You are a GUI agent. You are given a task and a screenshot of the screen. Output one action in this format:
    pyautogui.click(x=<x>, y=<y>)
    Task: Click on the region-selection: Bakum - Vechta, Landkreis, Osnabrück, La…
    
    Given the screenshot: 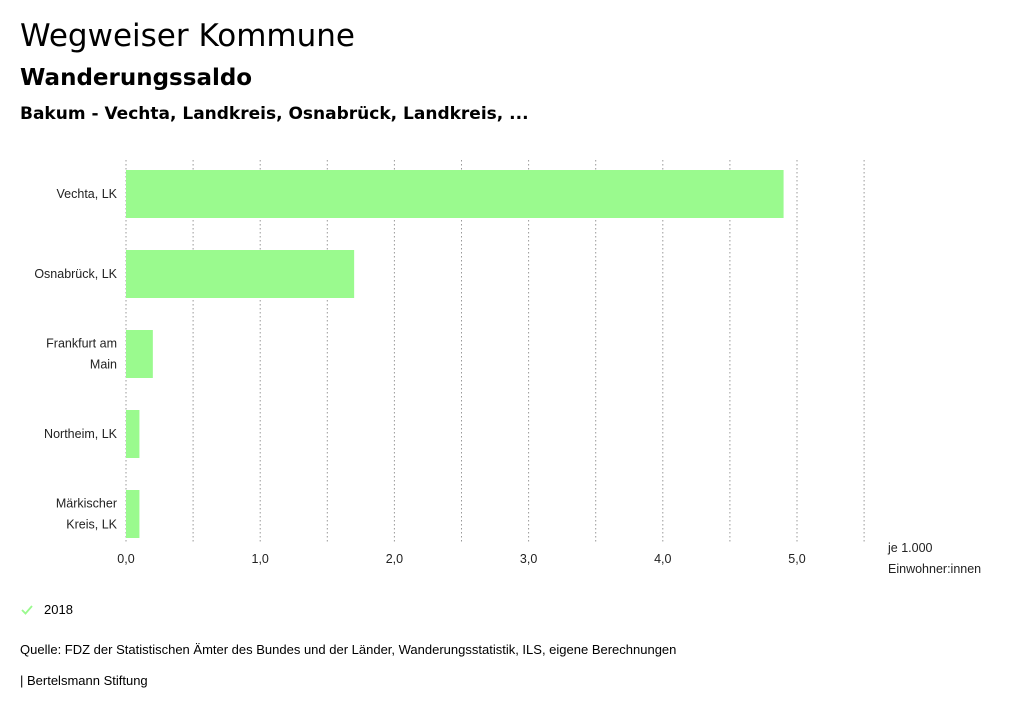 What is the action you would take?
    pyautogui.click(x=274, y=114)
    